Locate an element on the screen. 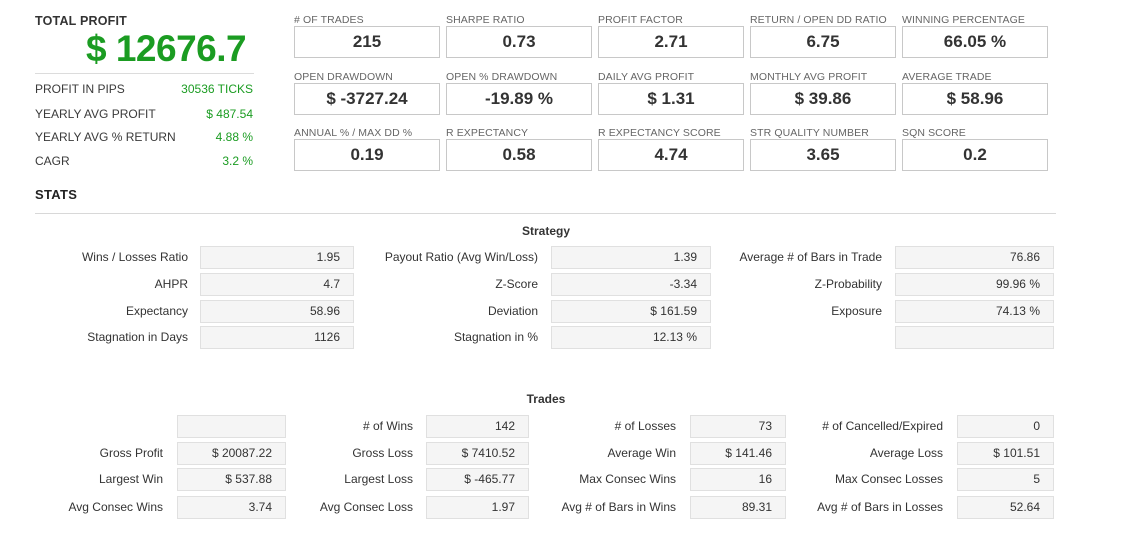 This screenshot has width=1121, height=542. metric-open-drawdown: OPEN DRAWDOWN $ -3727.24 is located at coordinates (367, 95).